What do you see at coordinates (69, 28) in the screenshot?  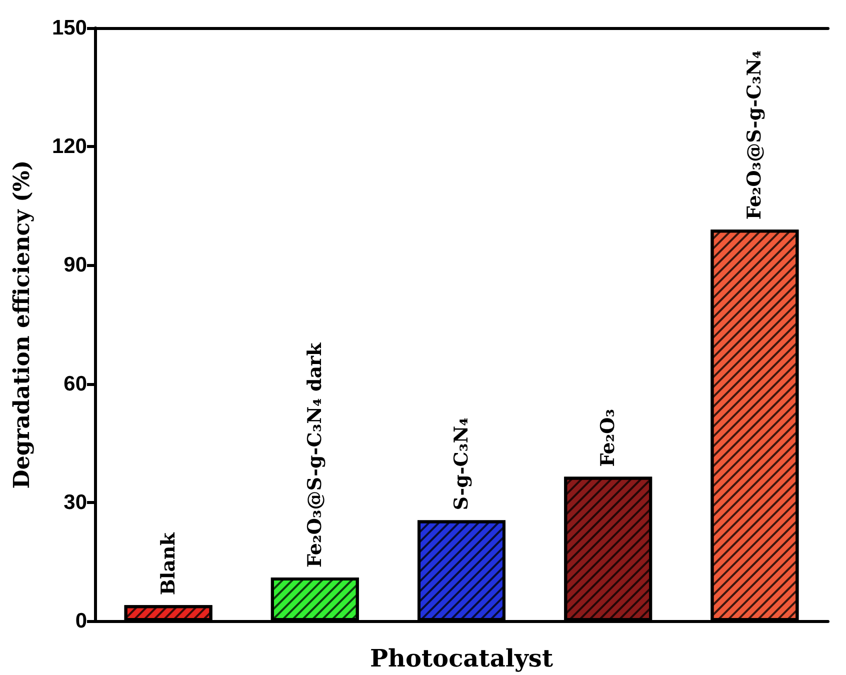 I see `y-tick-label: 150` at bounding box center [69, 28].